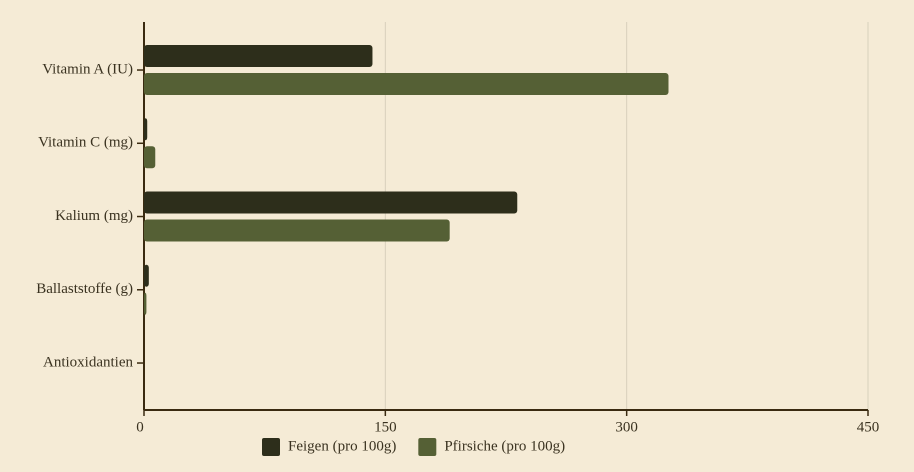 This screenshot has height=472, width=914. What do you see at coordinates (385, 427) in the screenshot?
I see `x-tick-label: 150` at bounding box center [385, 427].